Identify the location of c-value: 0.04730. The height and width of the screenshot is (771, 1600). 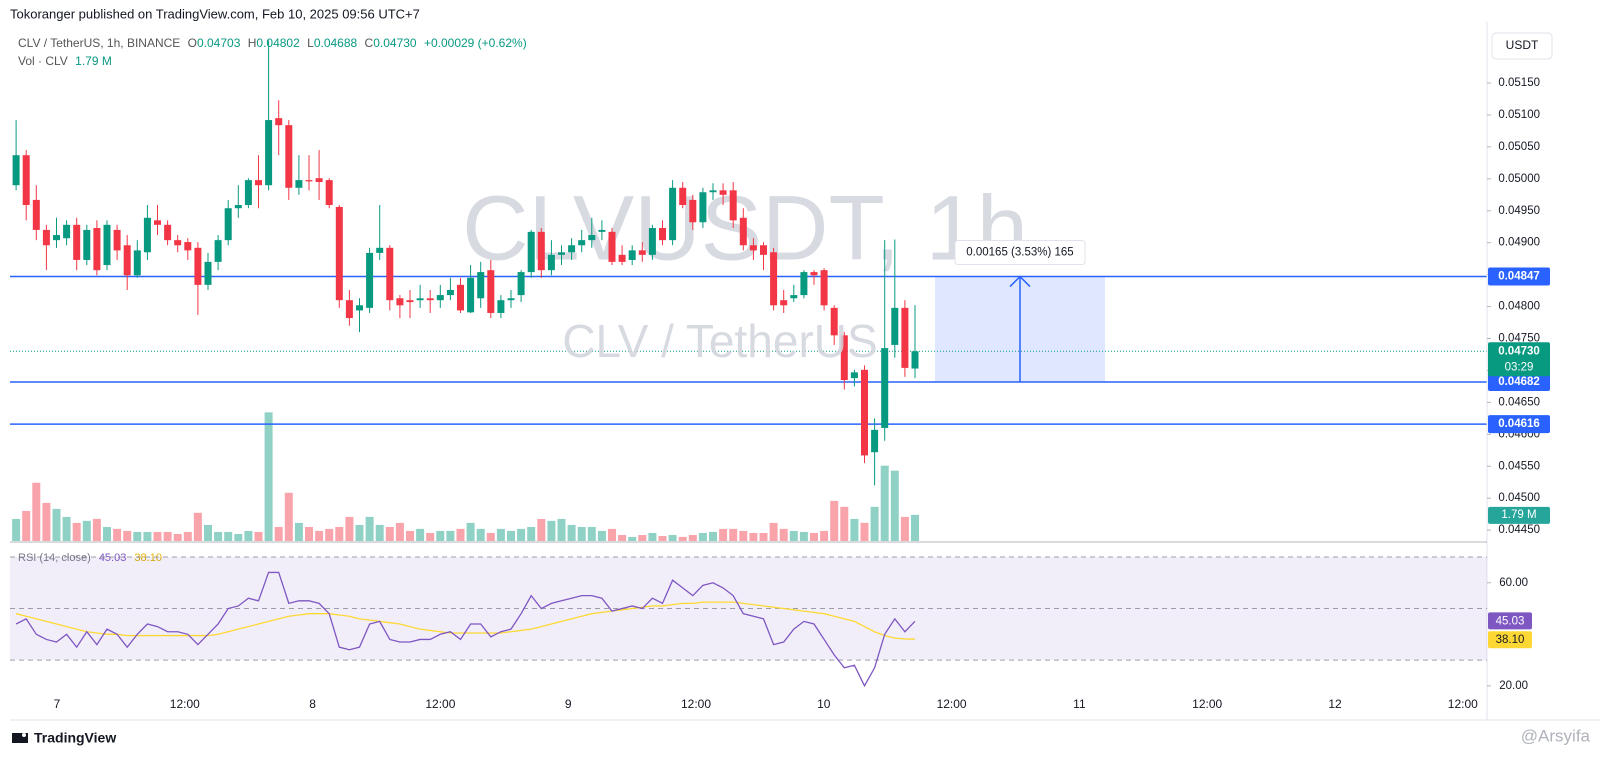
(395, 43).